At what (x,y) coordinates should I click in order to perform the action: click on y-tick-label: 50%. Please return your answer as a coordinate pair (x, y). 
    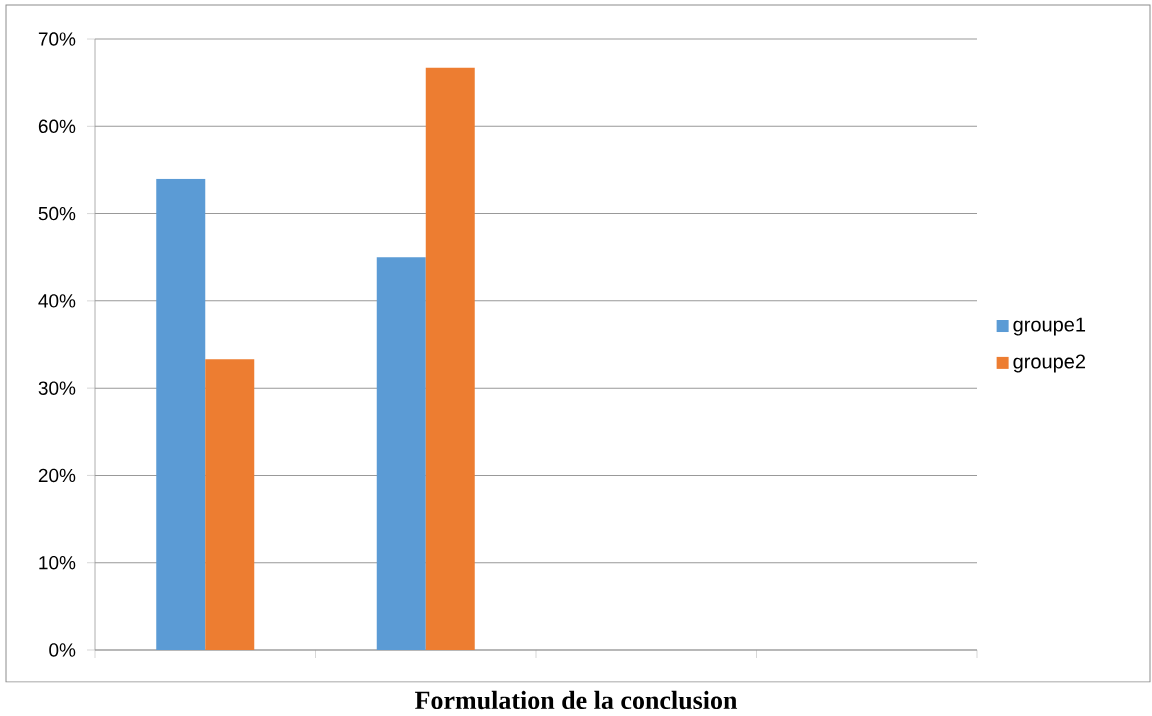
    Looking at the image, I should click on (57, 213).